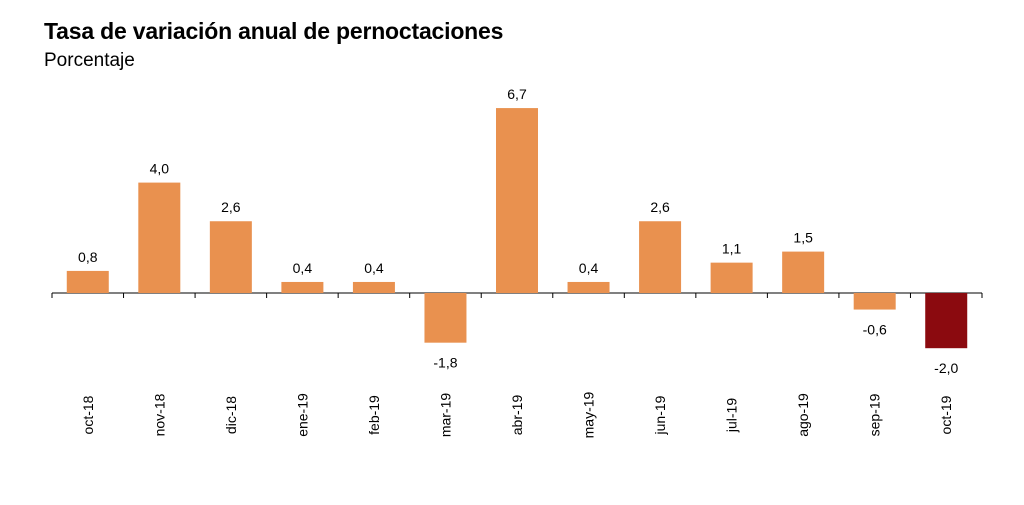  Describe the element at coordinates (589, 414) in the screenshot. I see `x-tick-label: may-19` at that location.